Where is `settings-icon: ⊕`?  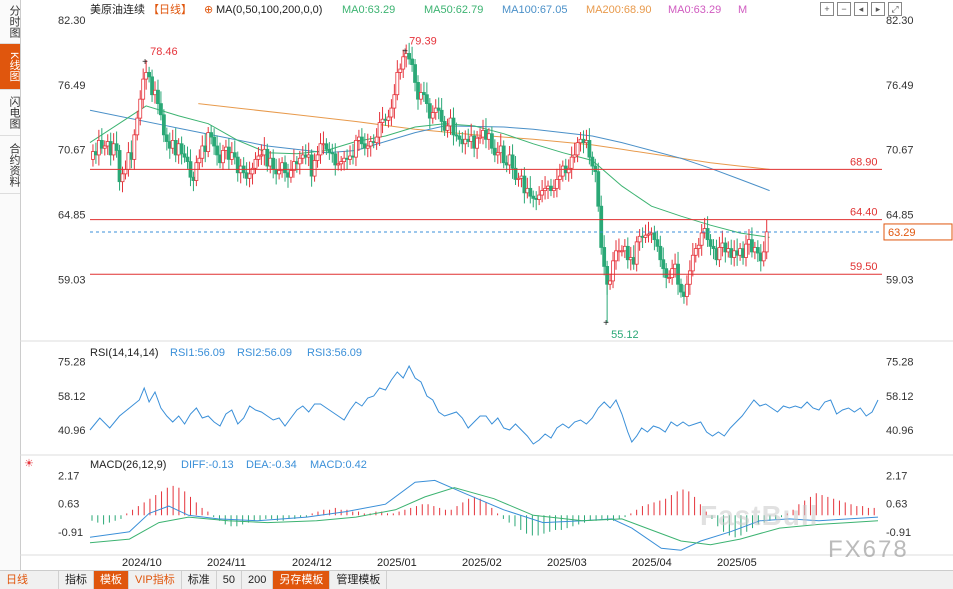 settings-icon: ⊕ is located at coordinates (208, 10).